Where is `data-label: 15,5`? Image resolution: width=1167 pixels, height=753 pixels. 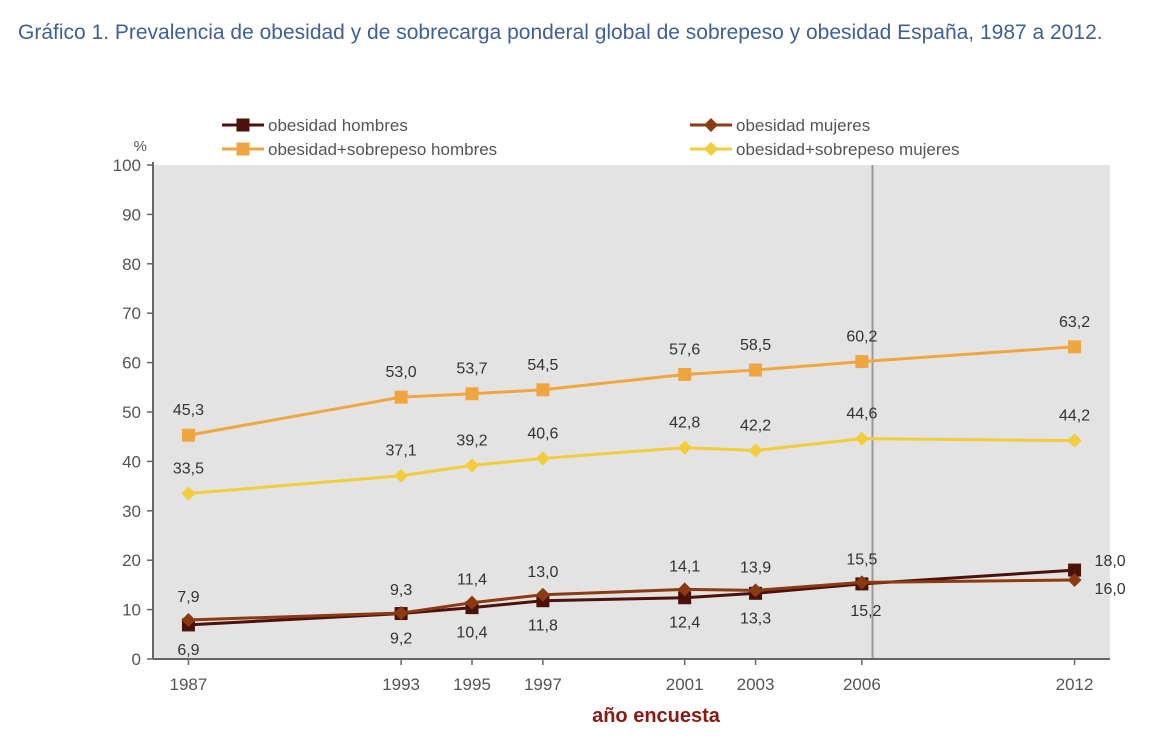
data-label: 15,5 is located at coordinates (861, 559).